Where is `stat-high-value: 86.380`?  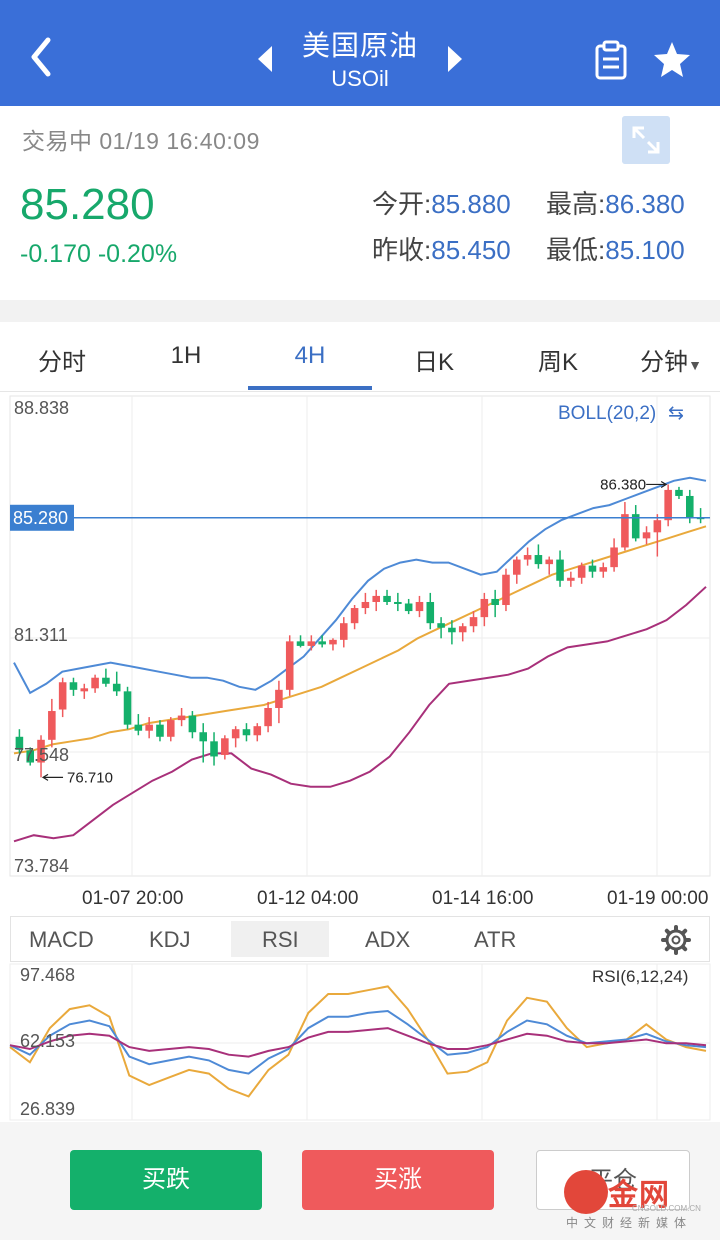 stat-high-value: 86.380 is located at coordinates (645, 204).